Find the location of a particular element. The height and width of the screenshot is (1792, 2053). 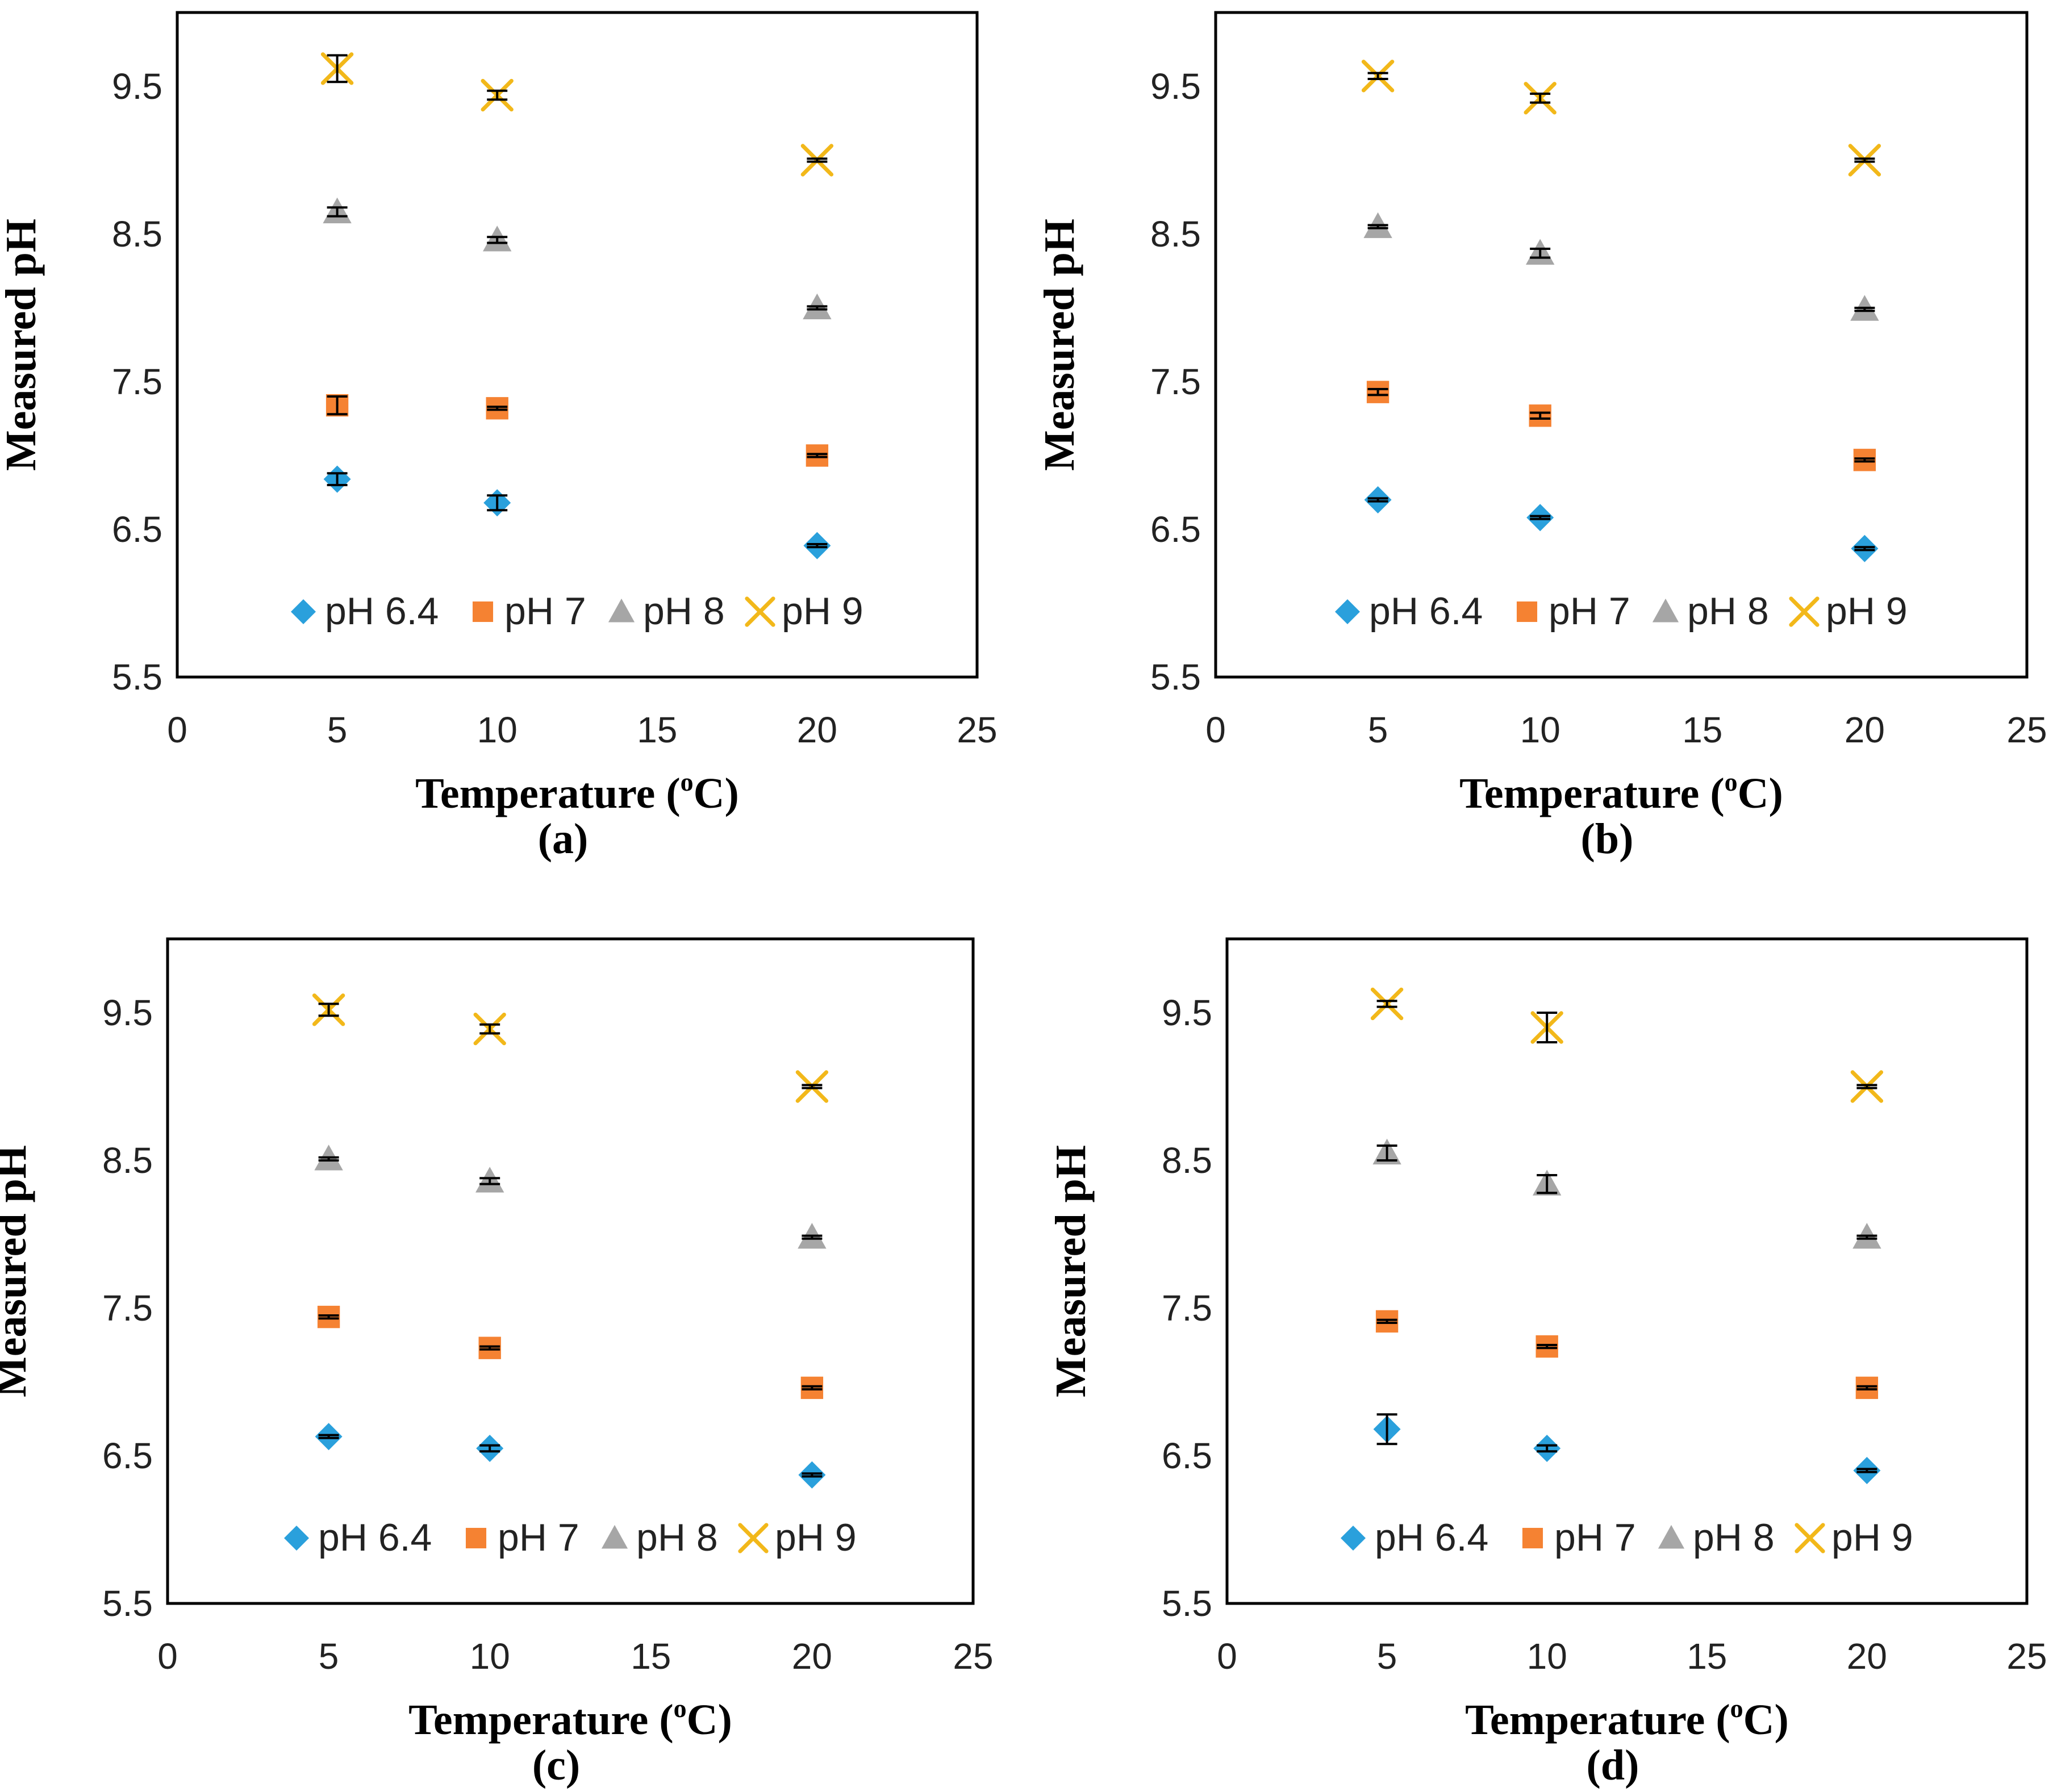

x-tick-label: 0 is located at coordinates (168, 1657).